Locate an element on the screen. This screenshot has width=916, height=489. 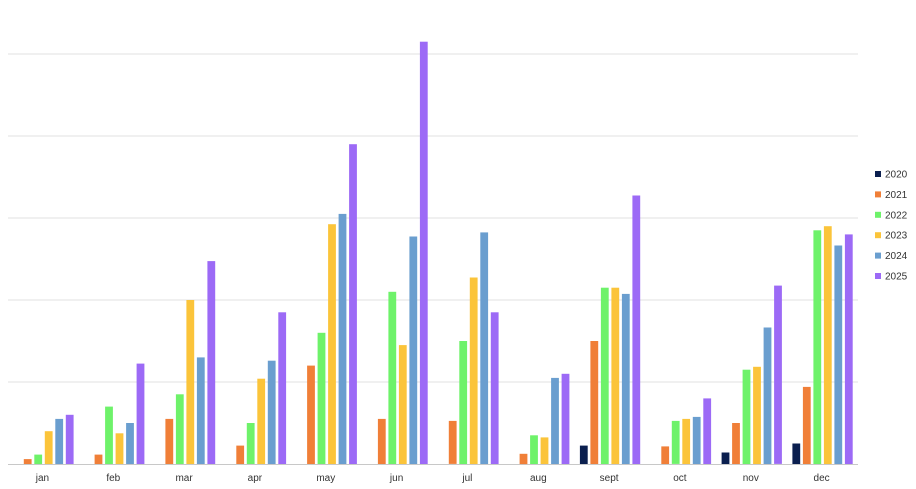
bar-2025-jul is located at coordinates (494, 388).